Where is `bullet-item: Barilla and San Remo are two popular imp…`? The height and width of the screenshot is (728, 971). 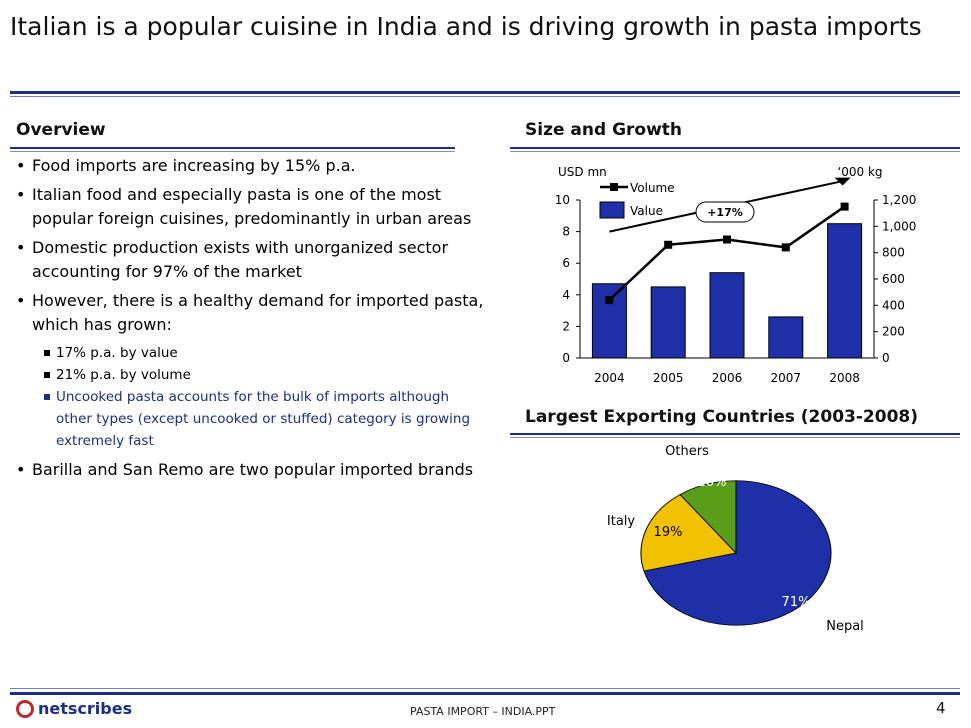
bullet-item: Barilla and San Remo are two popular imp… is located at coordinates (251, 470).